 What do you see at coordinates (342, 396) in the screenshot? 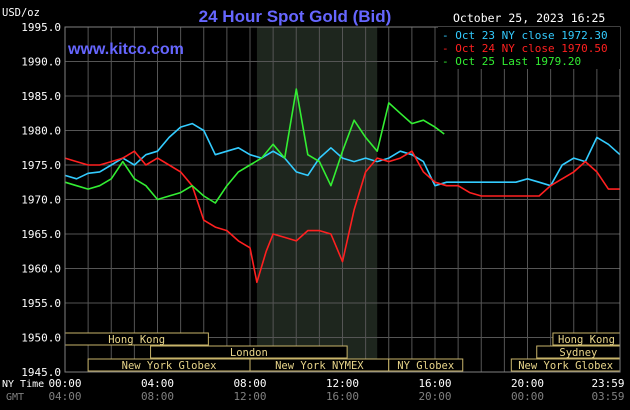
I see `x-tick-label-gmt: 16:00` at bounding box center [342, 396].